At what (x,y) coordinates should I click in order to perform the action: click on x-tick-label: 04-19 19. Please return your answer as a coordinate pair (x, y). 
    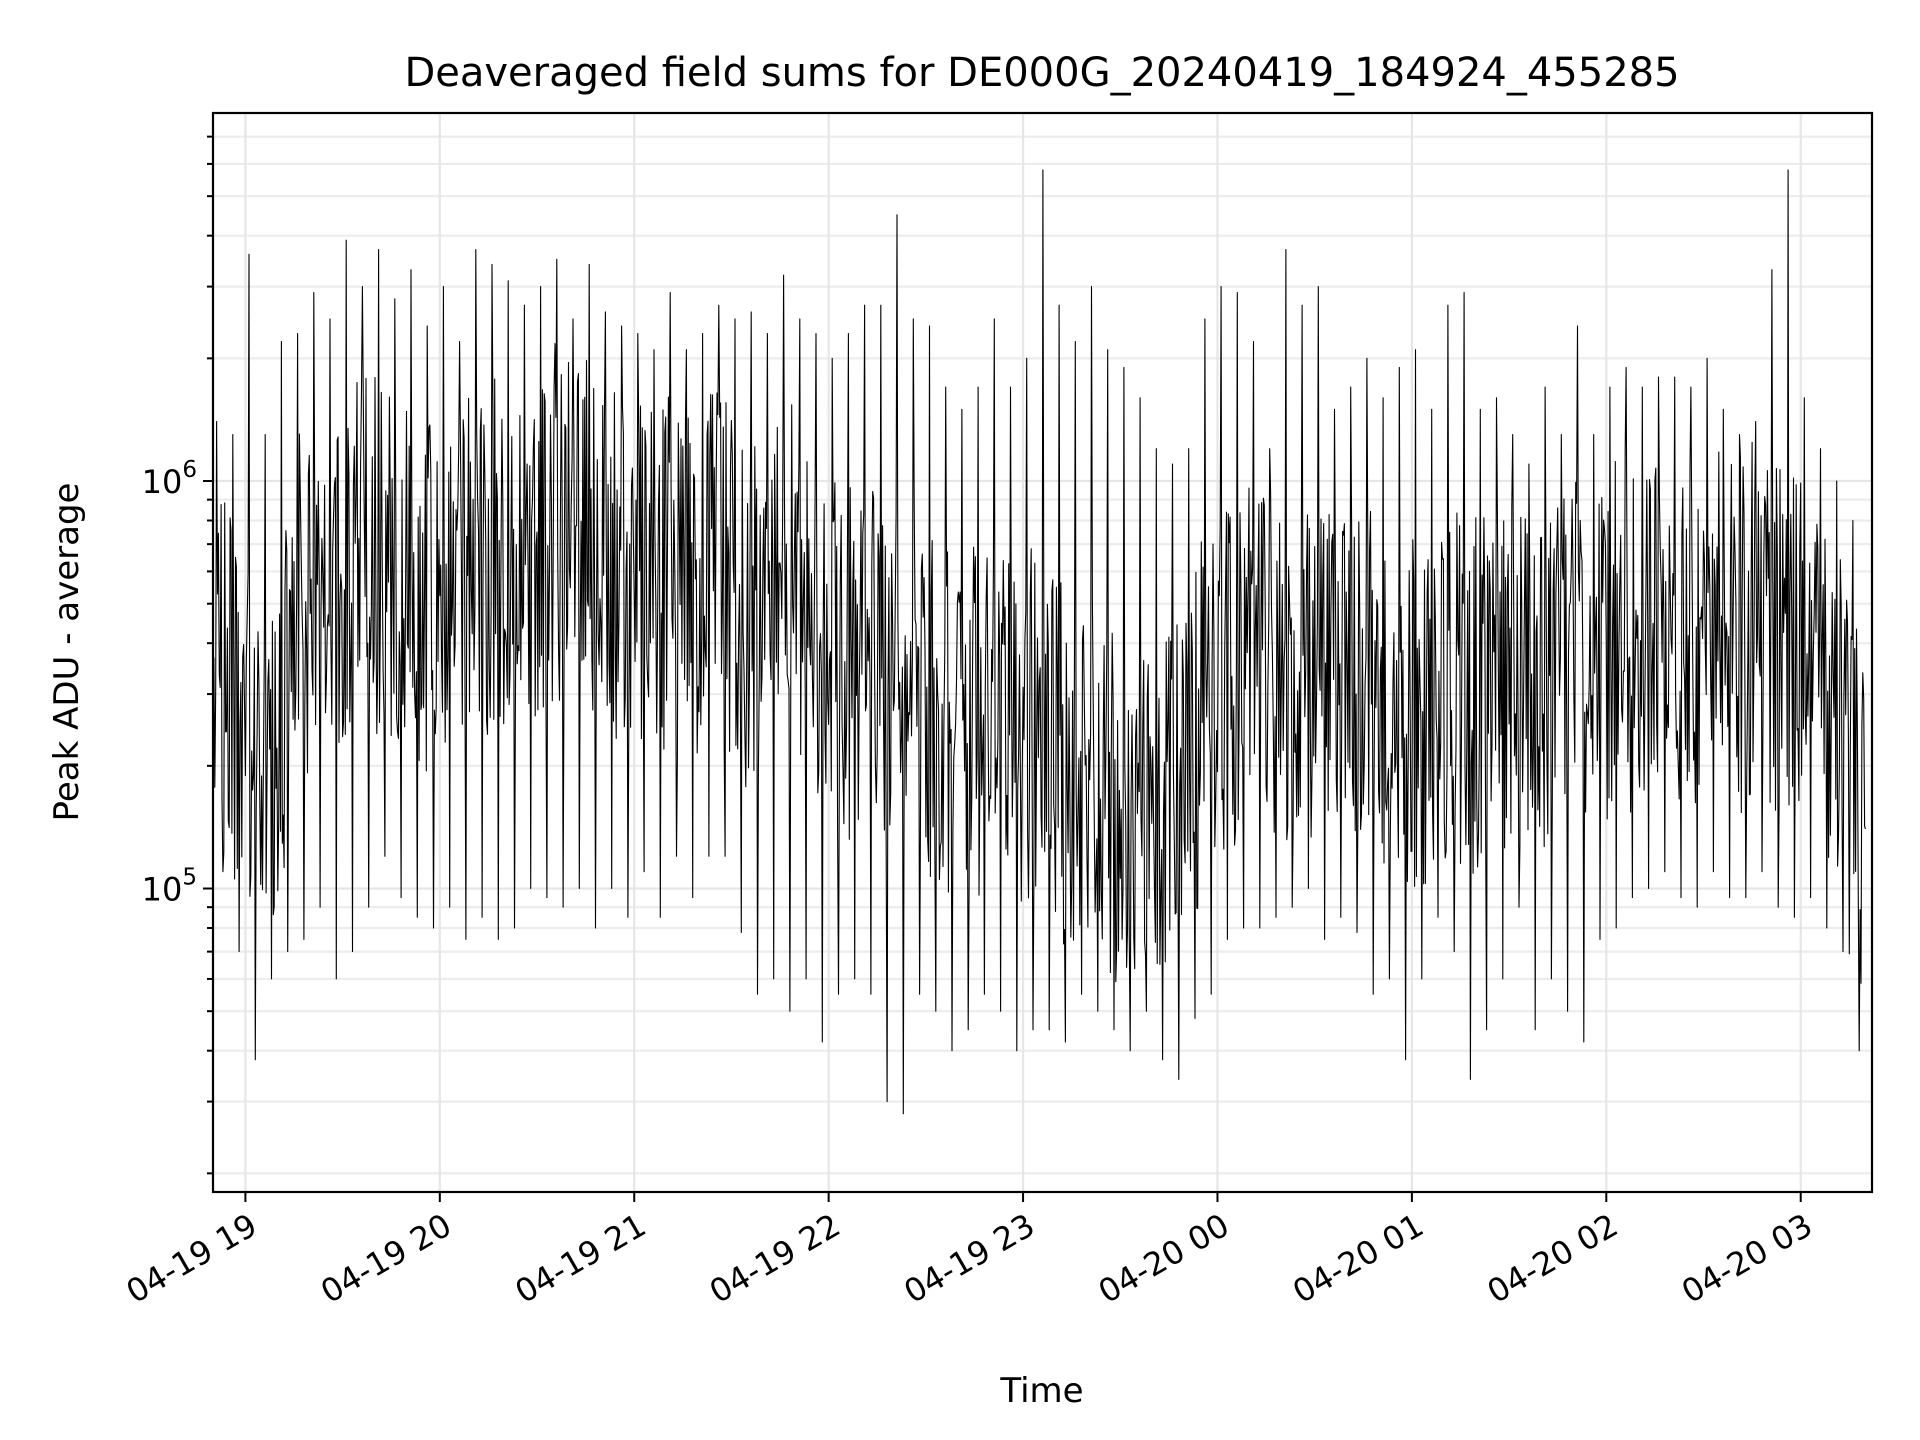
    Looking at the image, I should click on (192, 1258).